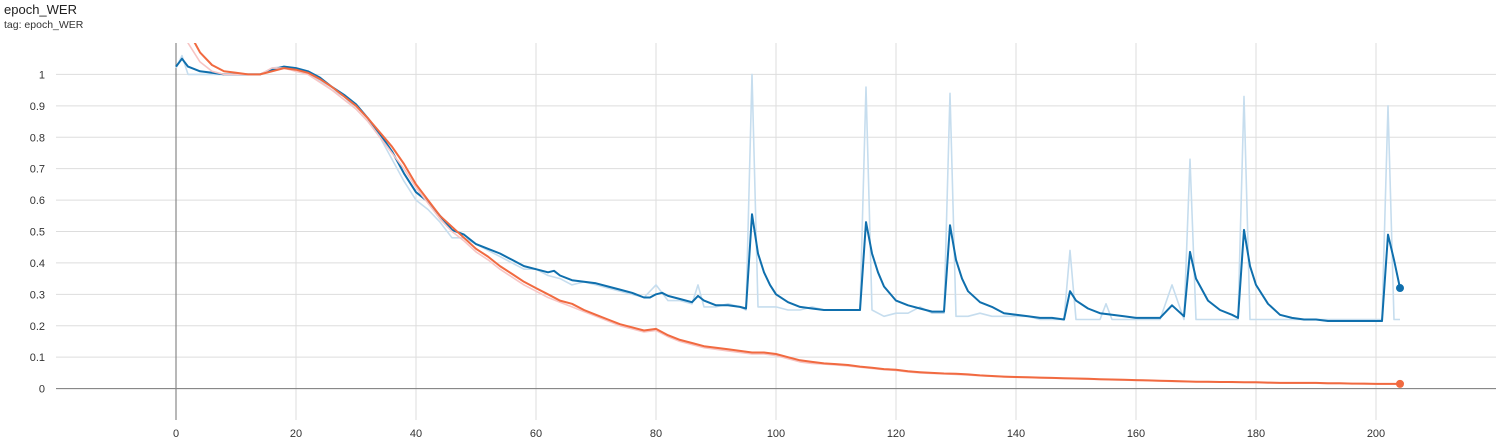  Describe the element at coordinates (1400, 383) in the screenshot. I see `series-orange-end-point` at that location.